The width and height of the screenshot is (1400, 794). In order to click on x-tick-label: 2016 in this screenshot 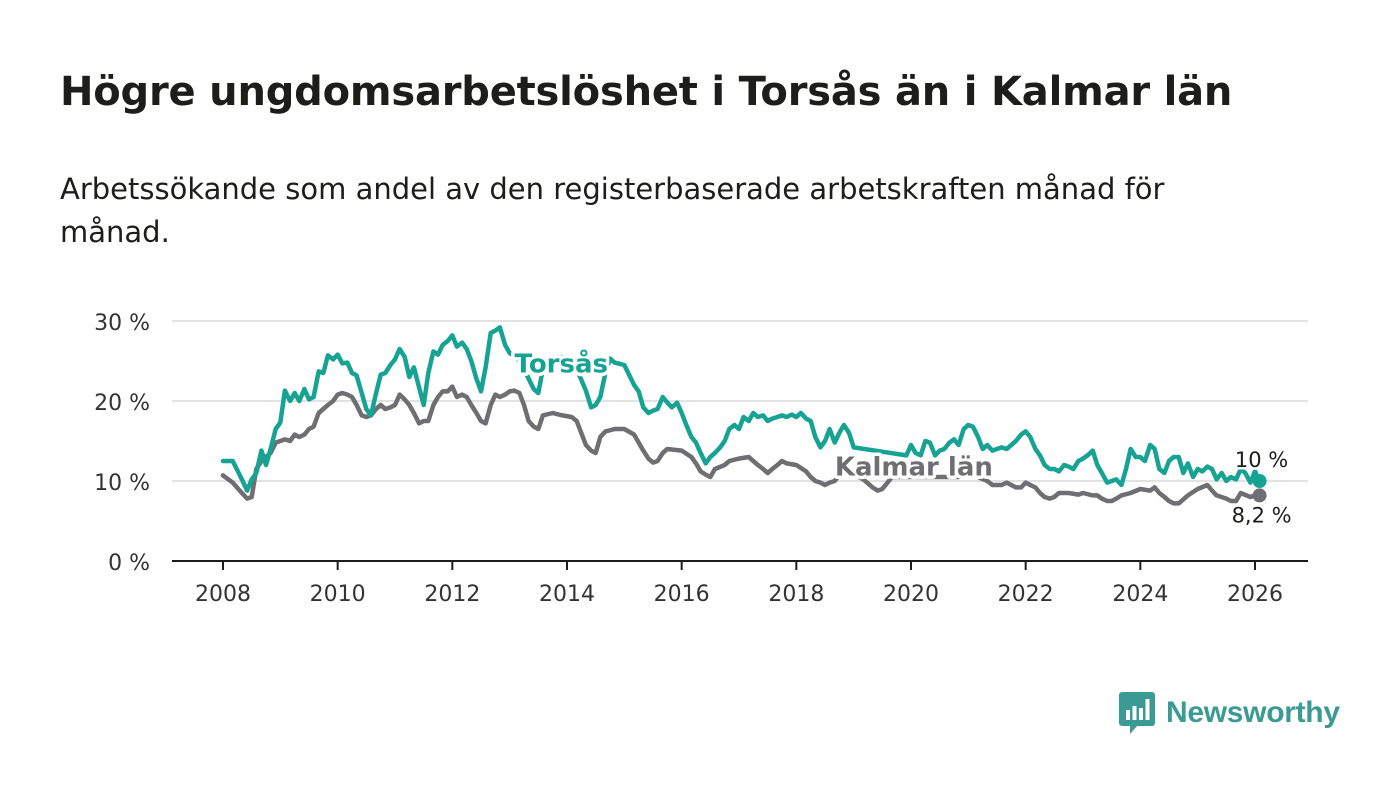, I will do `click(682, 594)`.